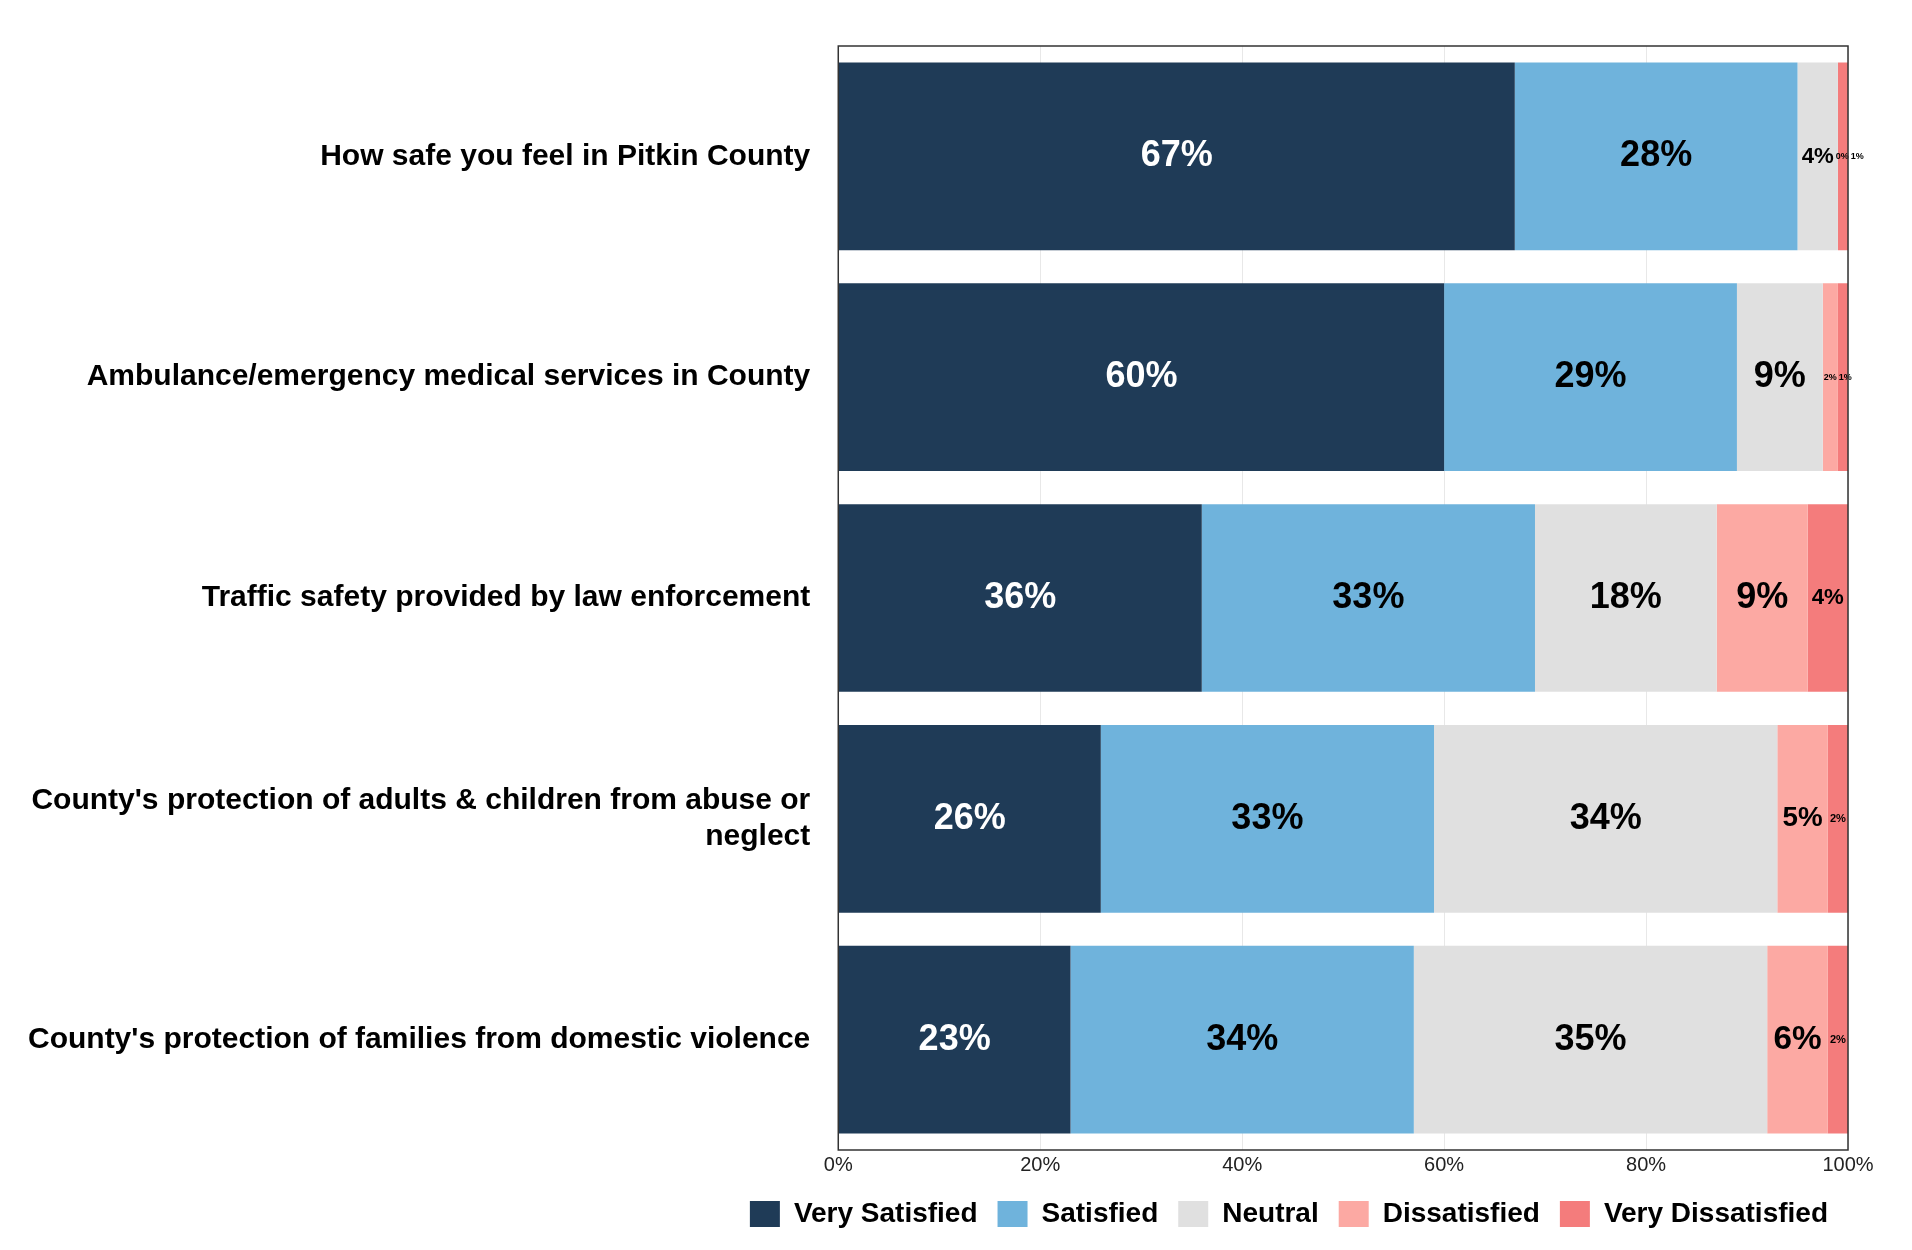 The image size is (1912, 1250). What do you see at coordinates (1461, 1212) in the screenshot?
I see `legend-label: Dissatisfied` at bounding box center [1461, 1212].